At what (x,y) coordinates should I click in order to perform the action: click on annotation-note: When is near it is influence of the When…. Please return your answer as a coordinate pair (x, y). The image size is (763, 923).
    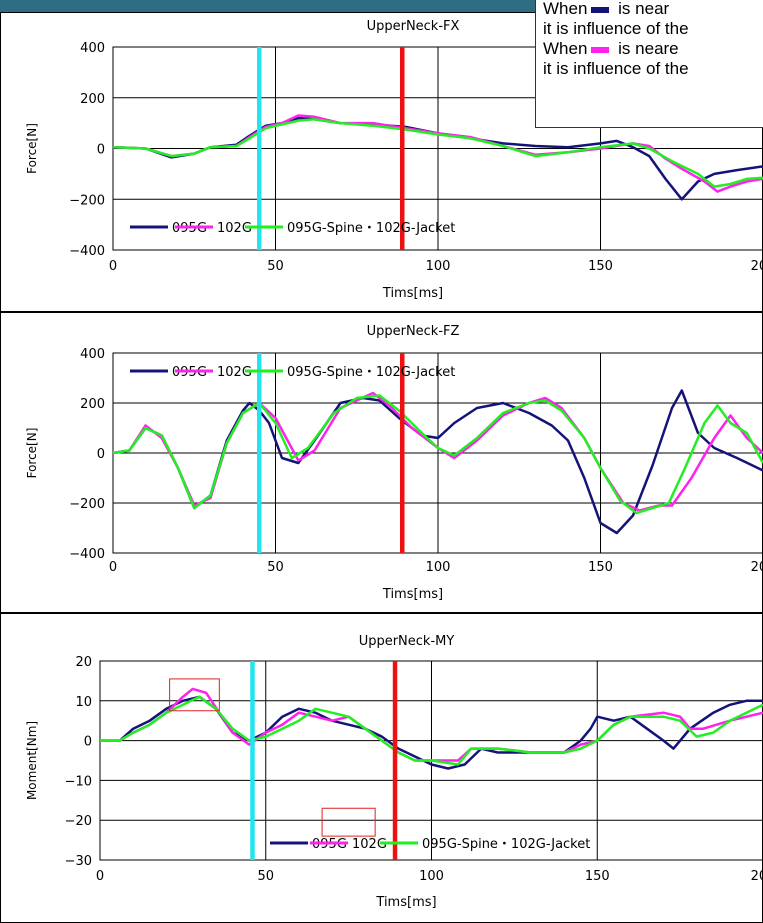
    Looking at the image, I should click on (649, 64).